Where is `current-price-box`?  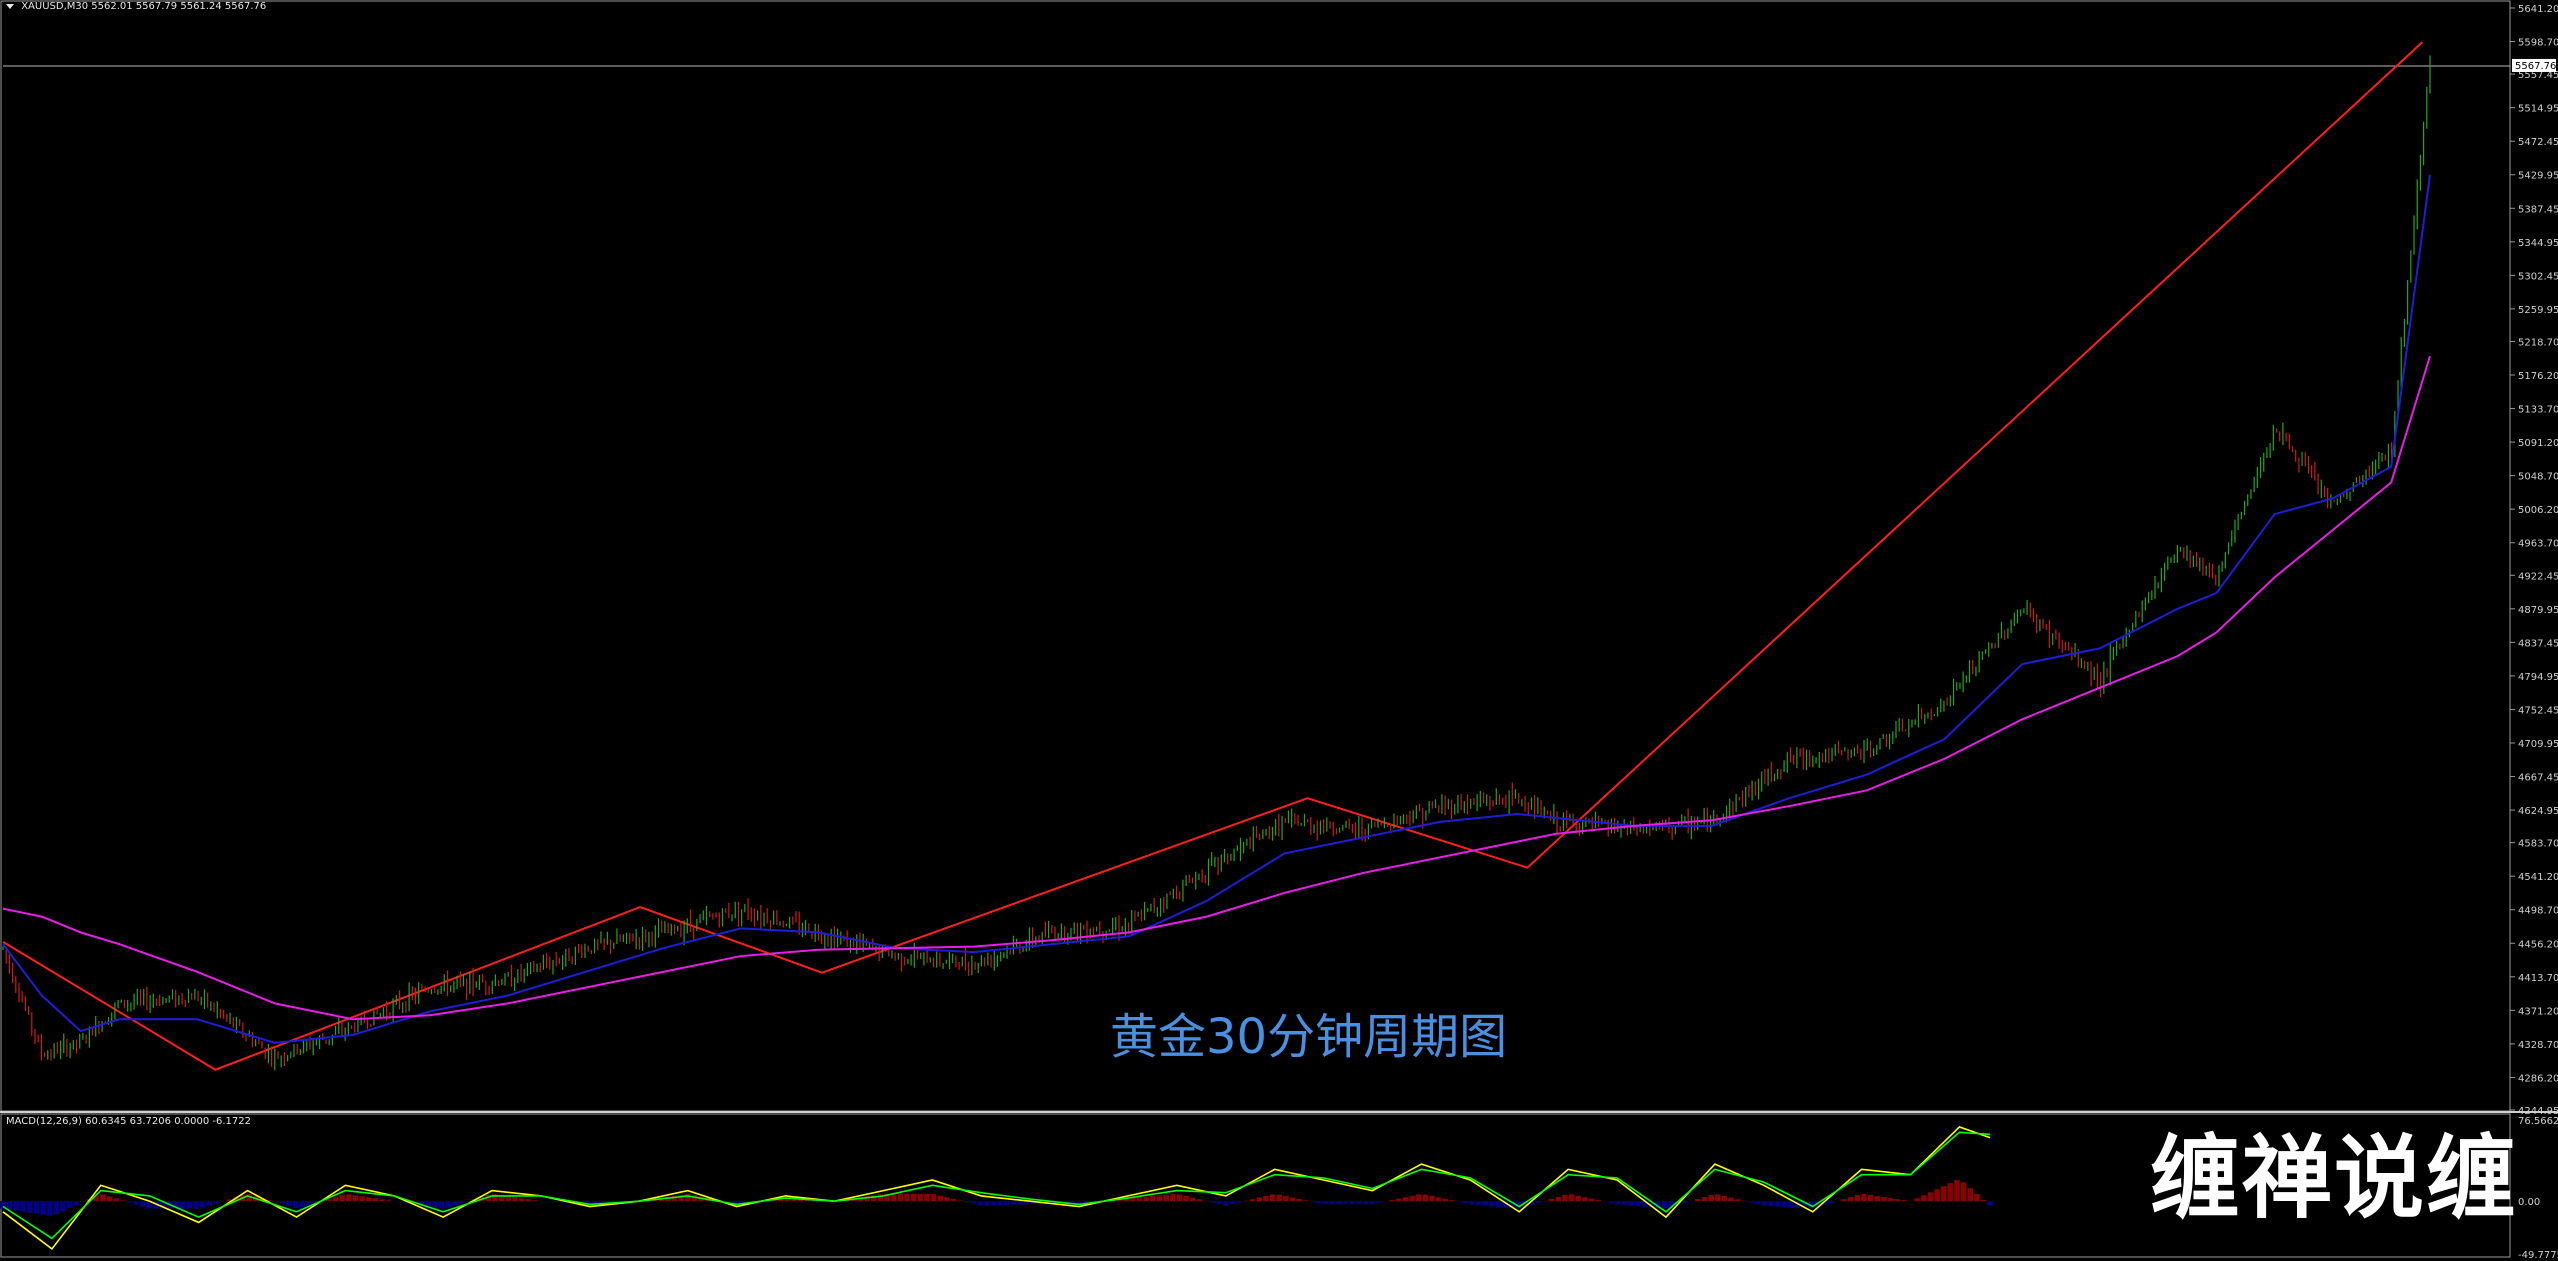 current-price-box is located at coordinates (2534, 65).